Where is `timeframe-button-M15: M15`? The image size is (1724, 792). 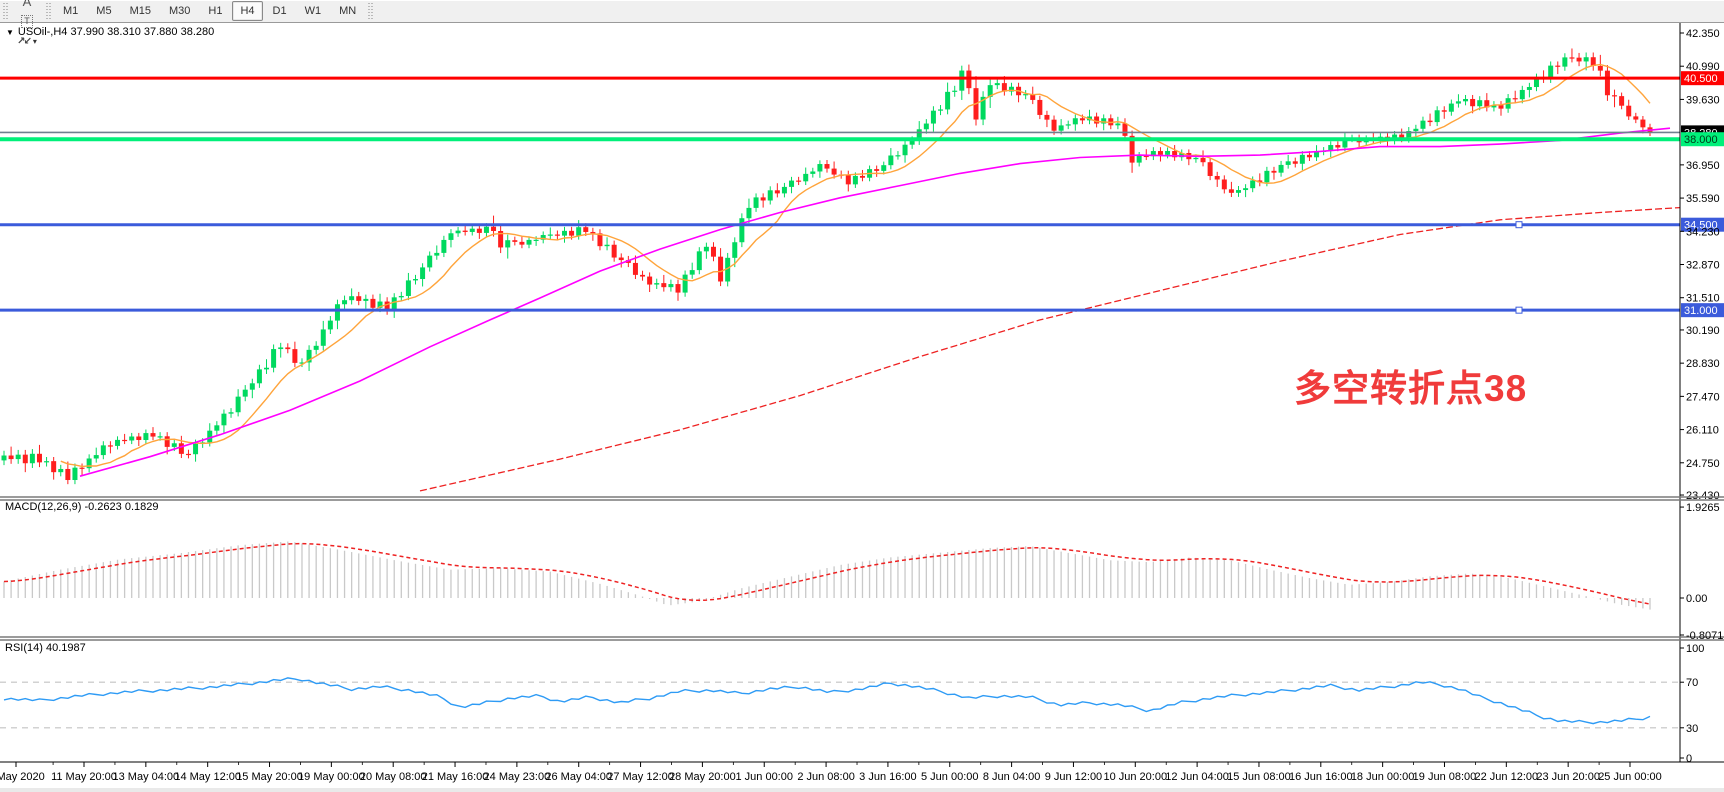 timeframe-button-M15: M15 is located at coordinates (140, 11).